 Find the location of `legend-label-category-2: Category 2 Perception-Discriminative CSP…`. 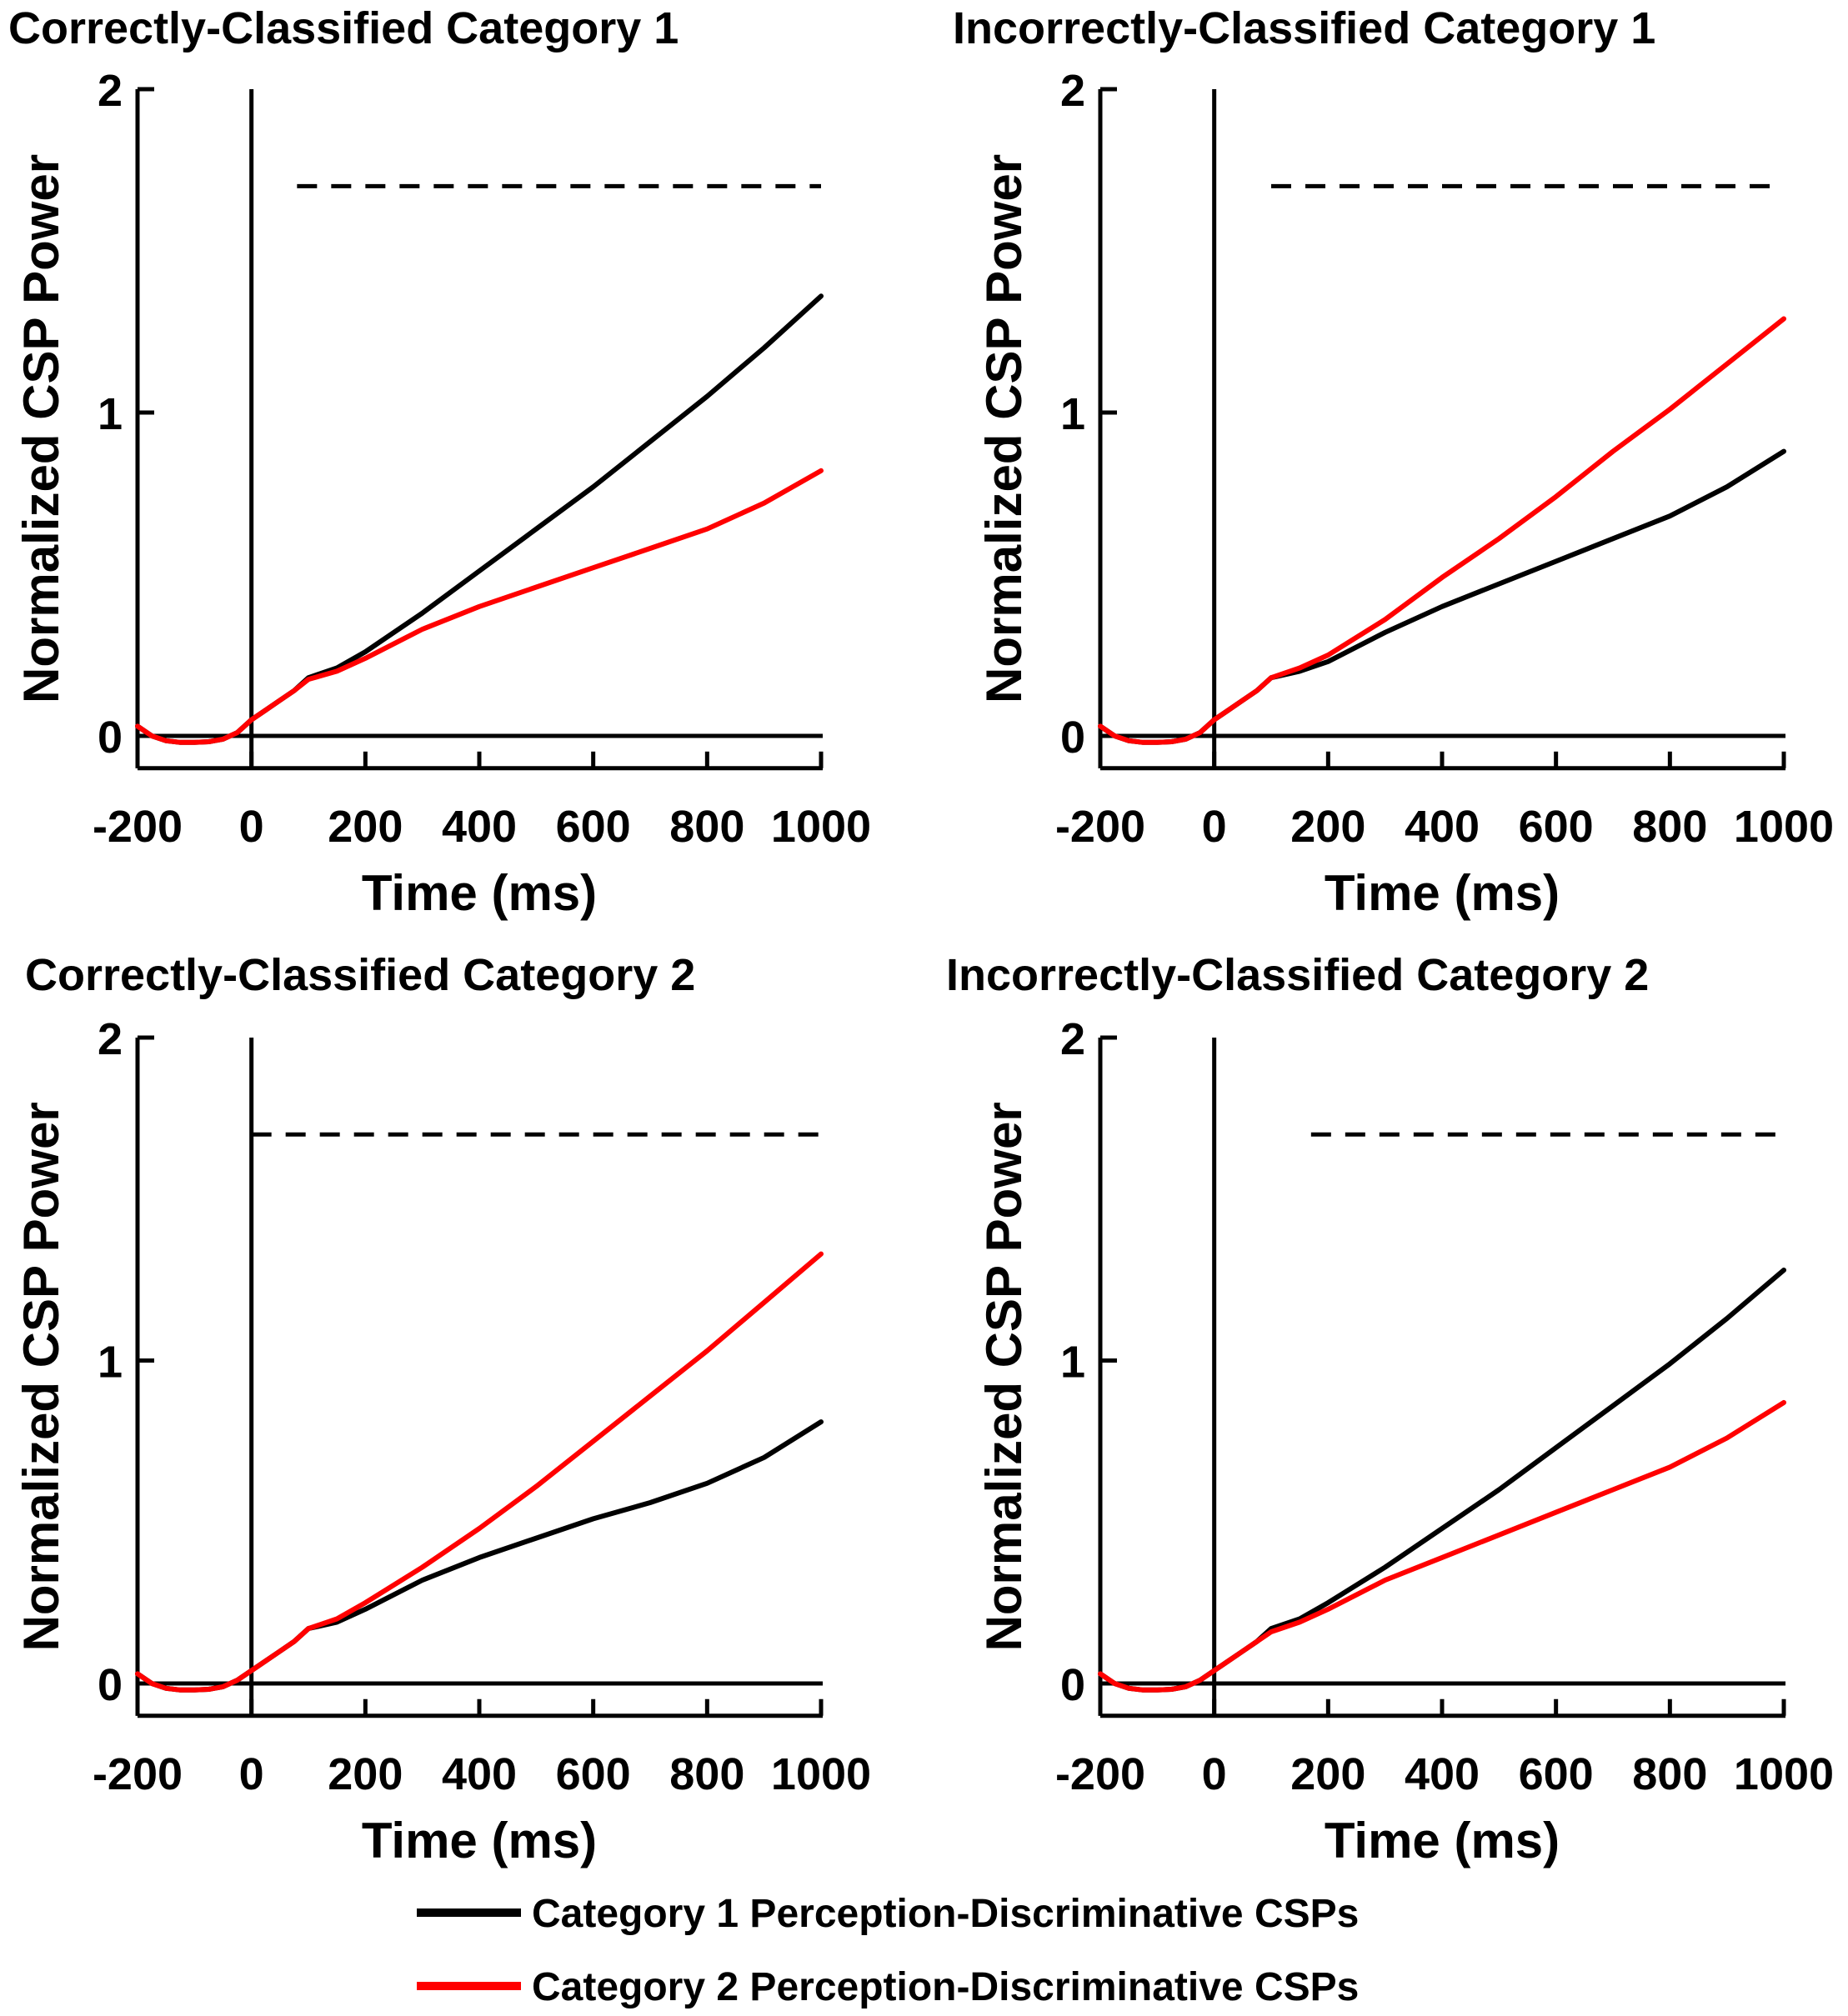

legend-label-category-2: Category 2 Perception-Discriminative CSP… is located at coordinates (945, 1987).